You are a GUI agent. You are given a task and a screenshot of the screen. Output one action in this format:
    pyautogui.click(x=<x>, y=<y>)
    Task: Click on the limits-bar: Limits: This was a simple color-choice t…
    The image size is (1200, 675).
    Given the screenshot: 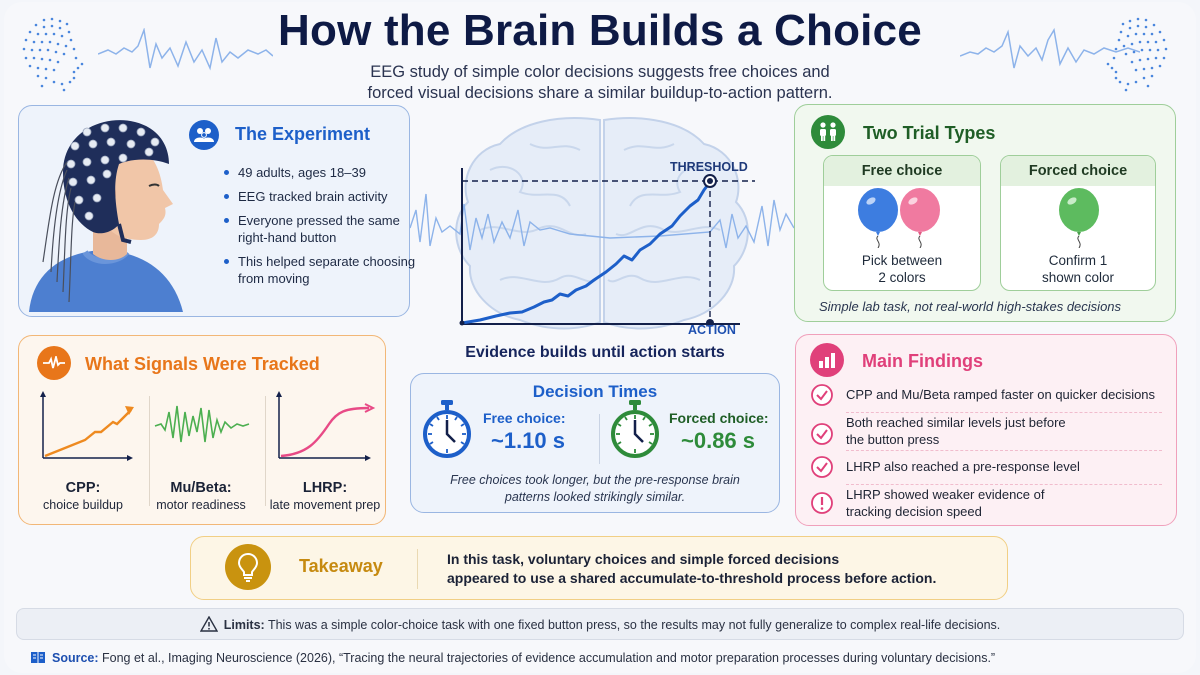 What is the action you would take?
    pyautogui.click(x=600, y=624)
    